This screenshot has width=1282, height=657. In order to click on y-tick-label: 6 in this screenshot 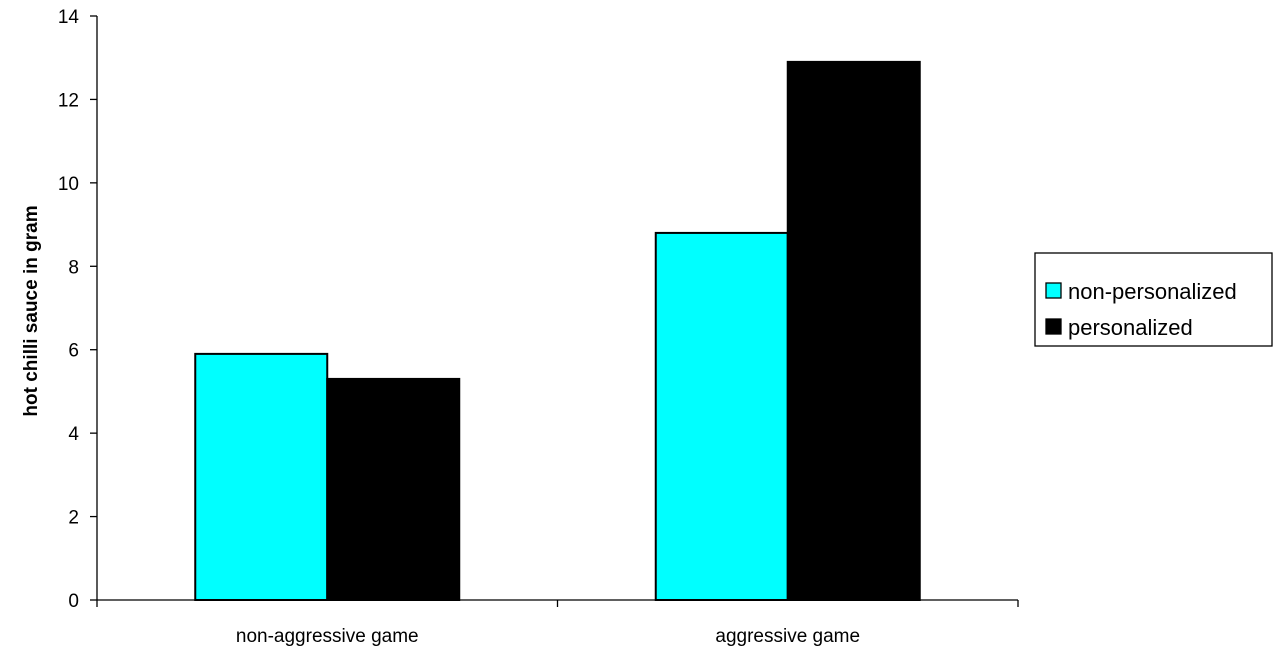, I will do `click(73, 351)`.